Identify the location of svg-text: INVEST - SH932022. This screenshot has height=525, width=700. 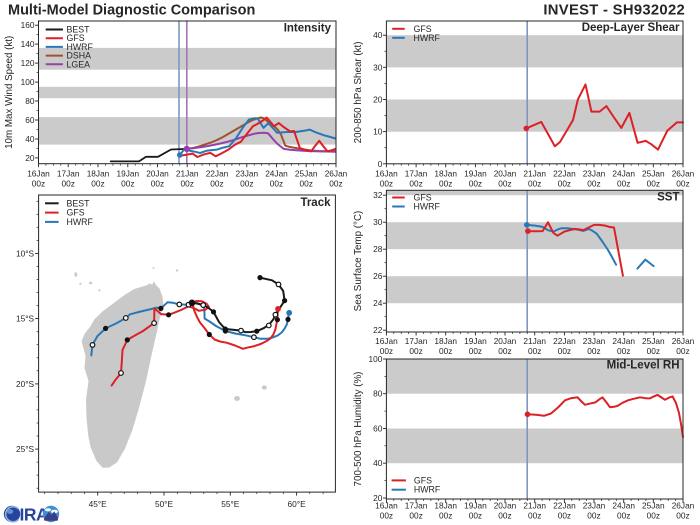
(614, 11).